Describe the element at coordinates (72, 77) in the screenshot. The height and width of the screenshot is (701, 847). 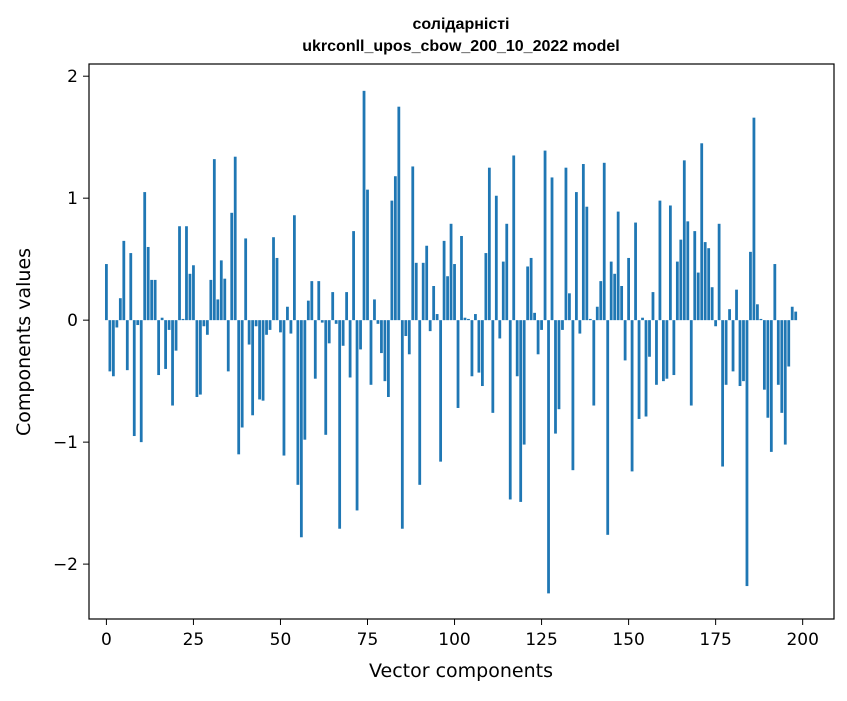
I see `y-tick-label: 2` at that location.